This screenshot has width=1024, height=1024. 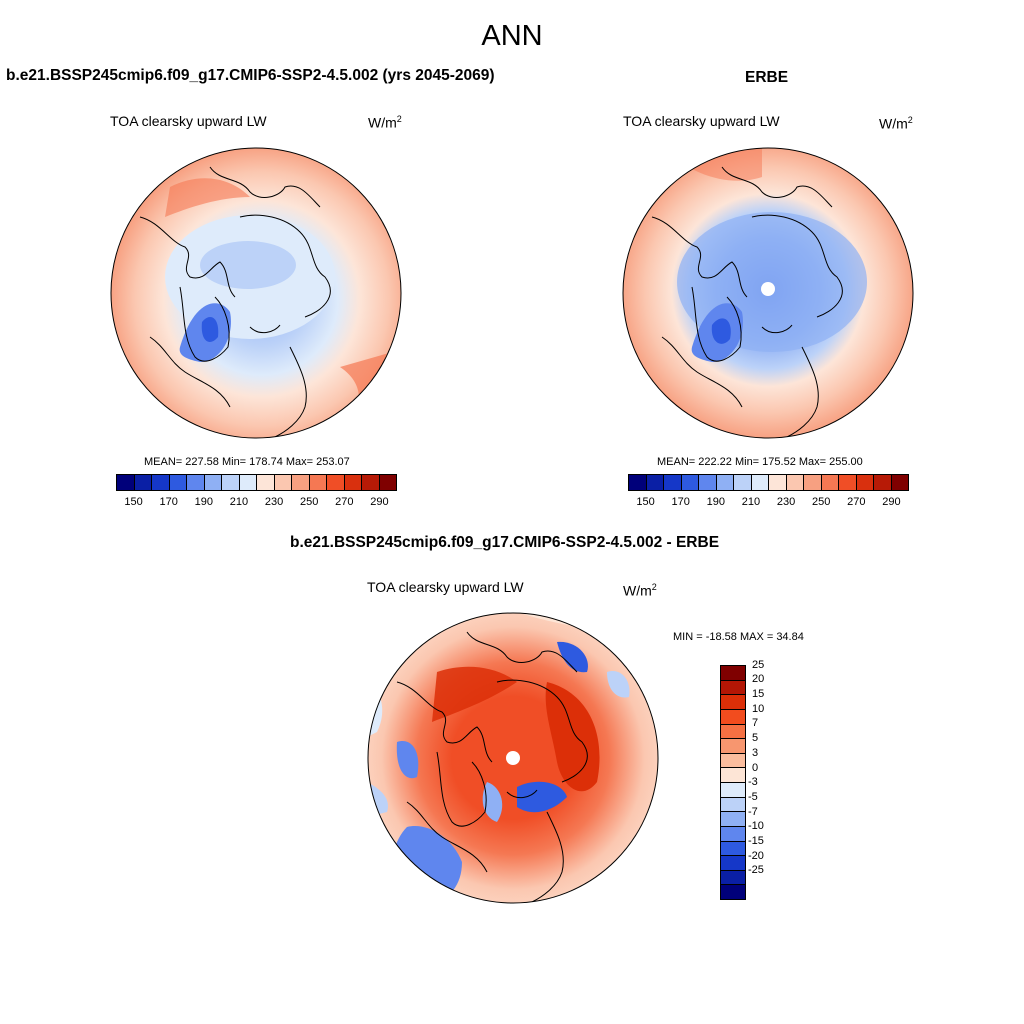 I want to click on panel-1-colorbar-tick-label: 250, so click(x=309, y=502).